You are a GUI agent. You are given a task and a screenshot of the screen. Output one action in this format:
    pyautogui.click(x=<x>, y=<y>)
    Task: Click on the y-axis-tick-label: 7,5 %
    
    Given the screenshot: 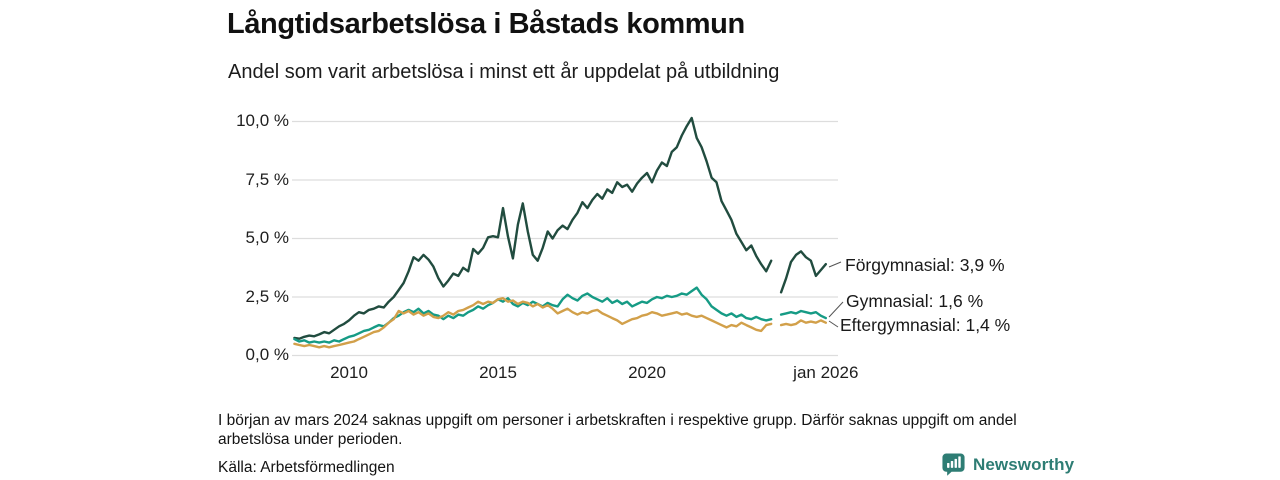 What is the action you would take?
    pyautogui.click(x=267, y=179)
    